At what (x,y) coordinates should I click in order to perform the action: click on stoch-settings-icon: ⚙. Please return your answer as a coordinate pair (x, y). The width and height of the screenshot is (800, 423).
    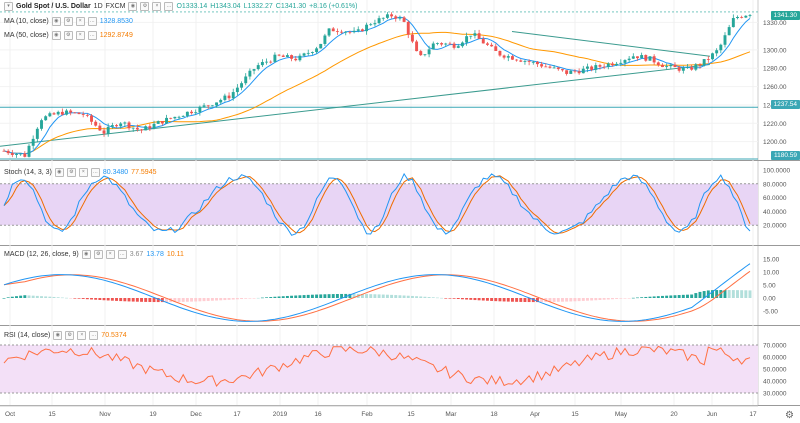
    Looking at the image, I should click on (71, 172).